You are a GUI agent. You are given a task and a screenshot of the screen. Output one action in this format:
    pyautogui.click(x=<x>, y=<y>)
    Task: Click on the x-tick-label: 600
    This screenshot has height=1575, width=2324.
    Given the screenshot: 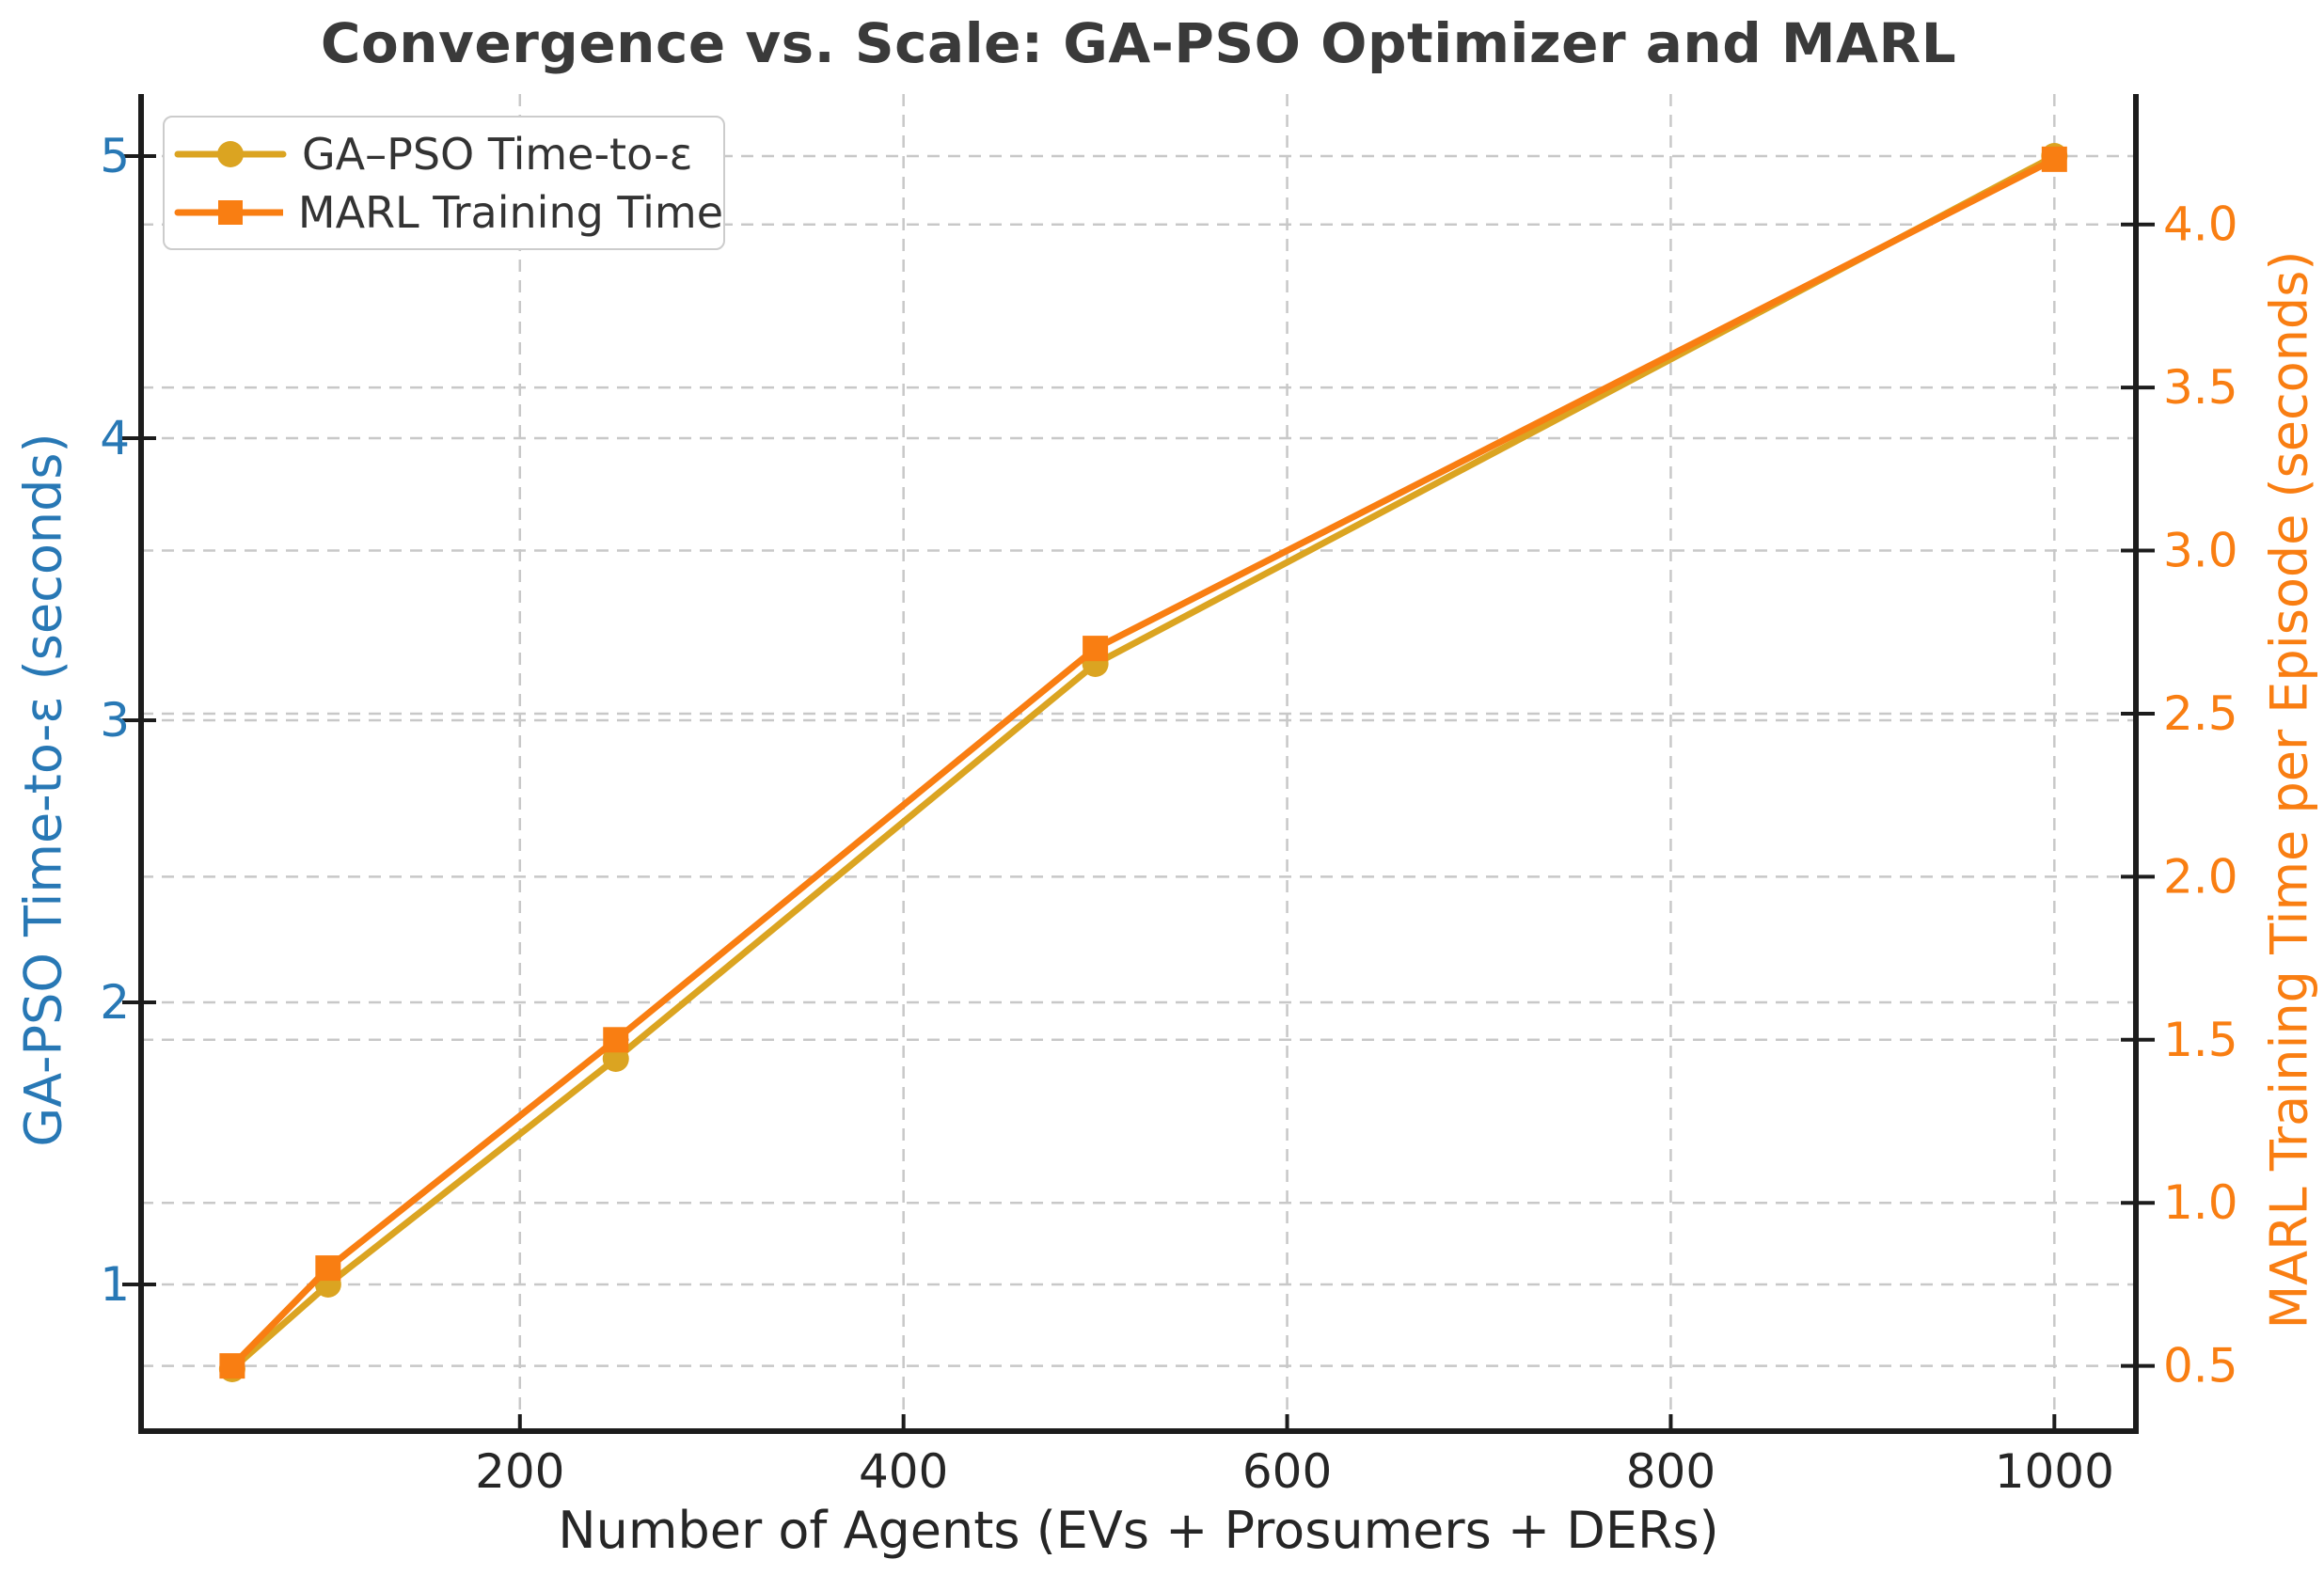 What is the action you would take?
    pyautogui.click(x=1287, y=1471)
    